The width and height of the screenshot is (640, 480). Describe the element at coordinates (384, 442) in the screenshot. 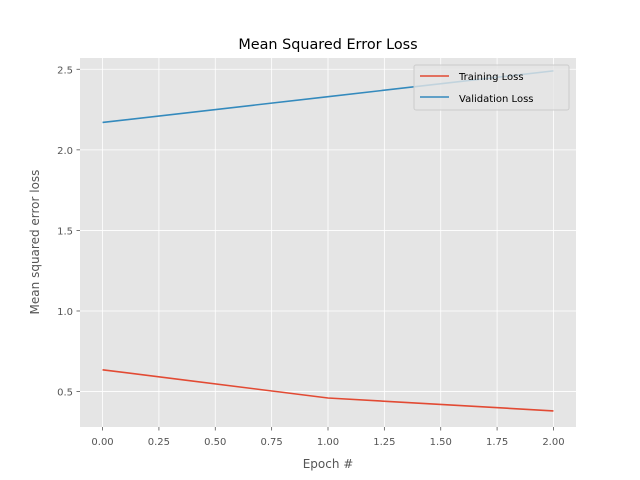

I see `x-tick-label: 1.25` at that location.